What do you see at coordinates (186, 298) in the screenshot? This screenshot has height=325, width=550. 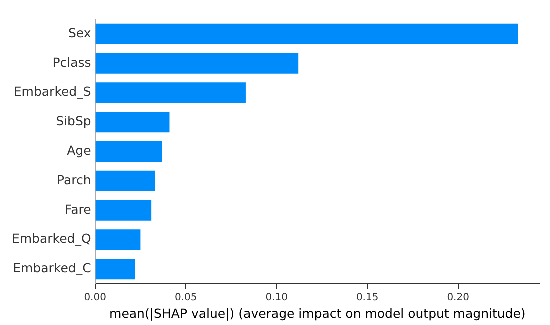 I see `x-tick-label: 0.05` at bounding box center [186, 298].